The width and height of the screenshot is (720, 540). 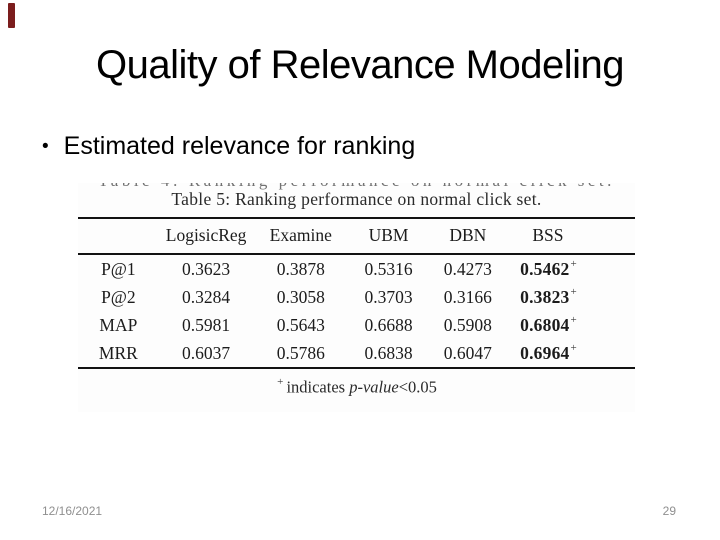 I want to click on cell-value: 0.3703, so click(x=388, y=296).